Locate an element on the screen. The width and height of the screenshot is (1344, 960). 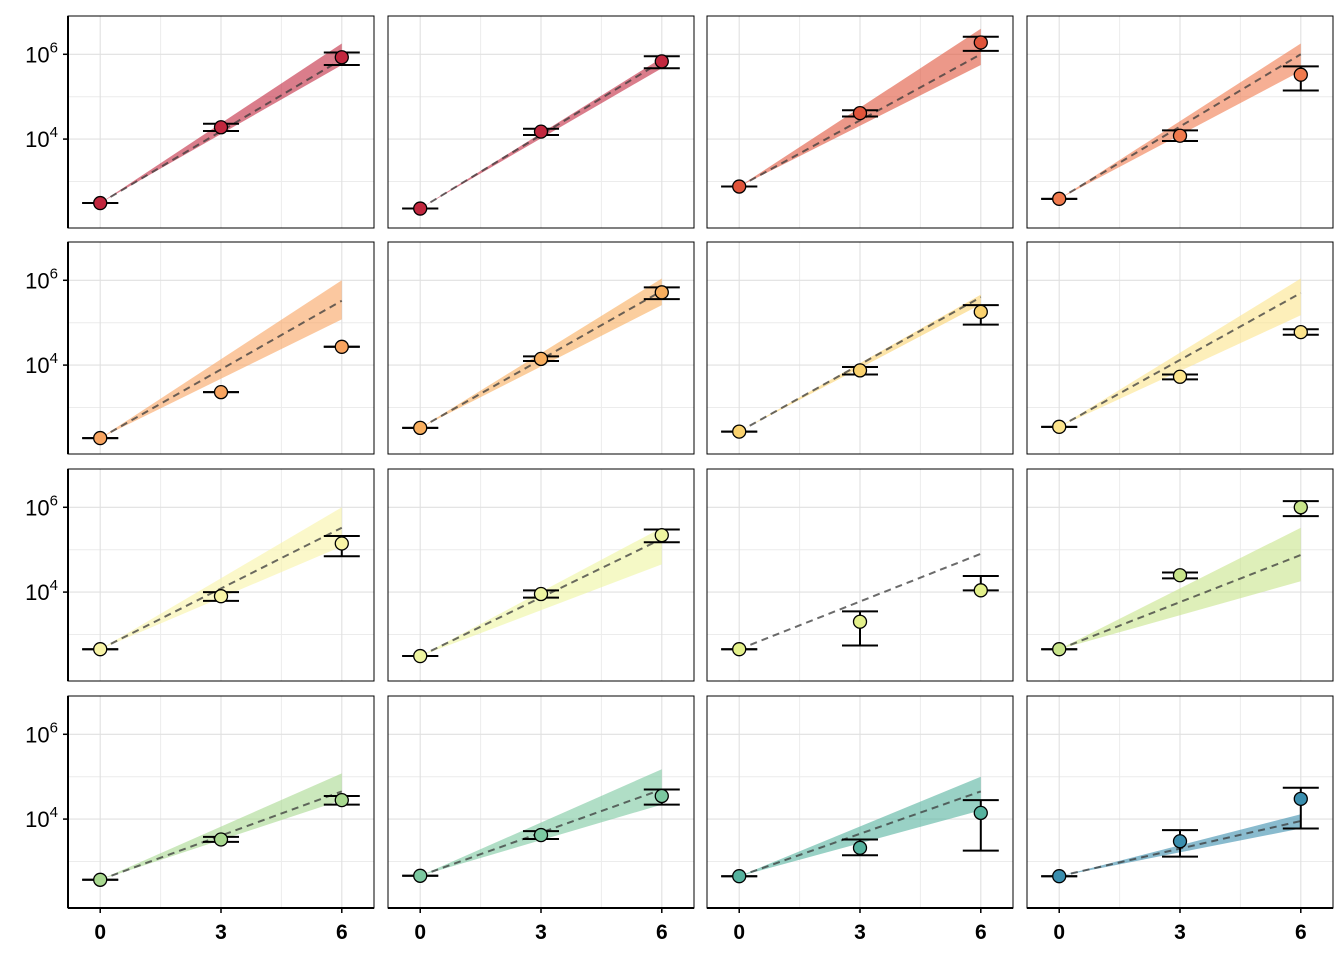
facet-panel-16: 0 3 6 is located at coordinates (1180, 819).